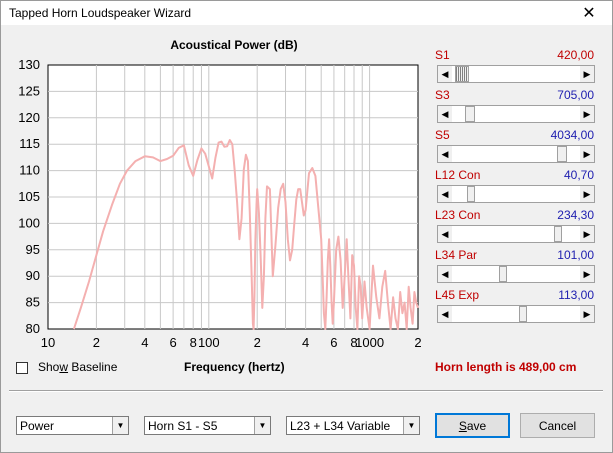  Describe the element at coordinates (209, 342) in the screenshot. I see `x-tick-label: 100` at that location.